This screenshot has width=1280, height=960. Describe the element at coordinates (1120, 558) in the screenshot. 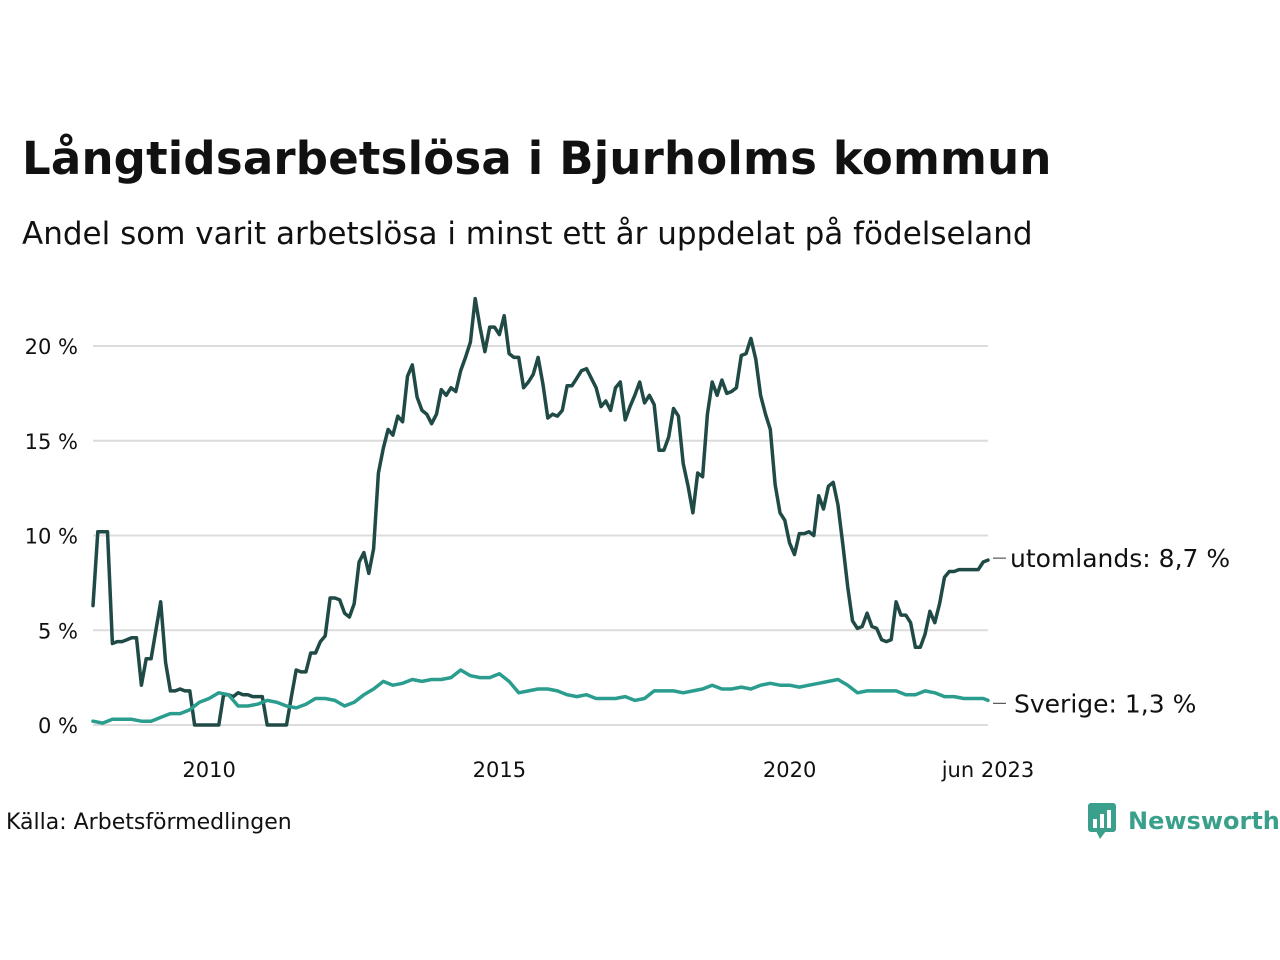

I see `series-end-label-utomlands: utomlands: 8,7 %` at that location.